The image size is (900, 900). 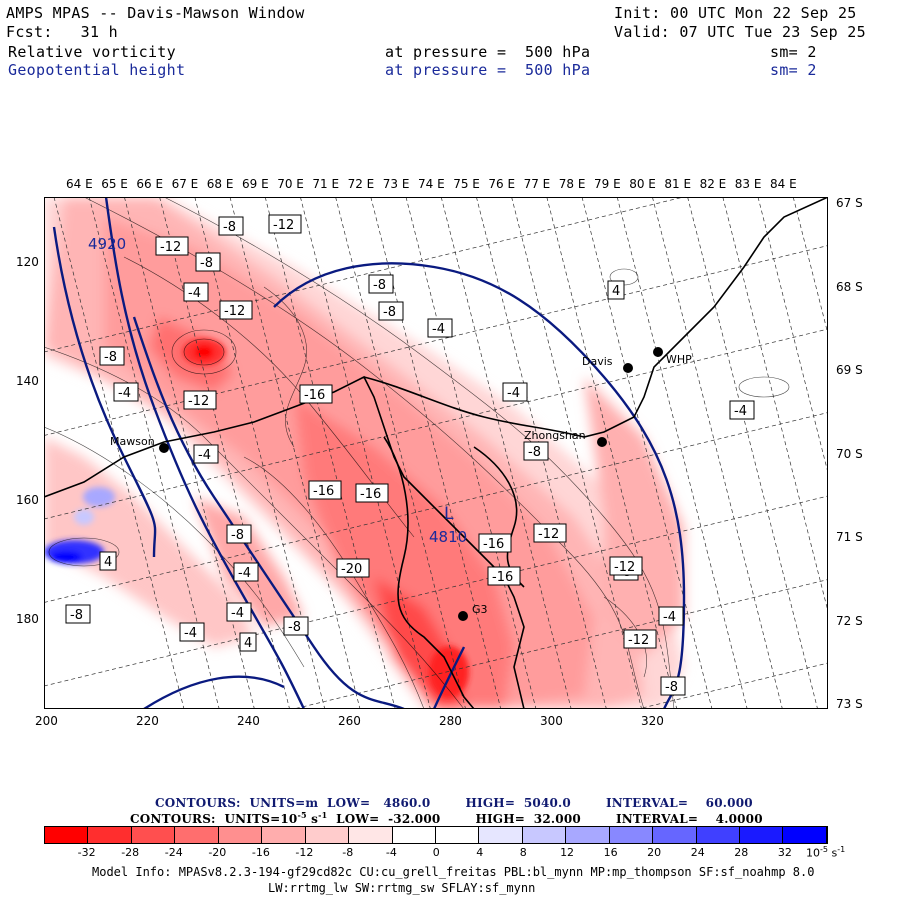 I want to click on longitude-label: 83 E, so click(x=748, y=184).